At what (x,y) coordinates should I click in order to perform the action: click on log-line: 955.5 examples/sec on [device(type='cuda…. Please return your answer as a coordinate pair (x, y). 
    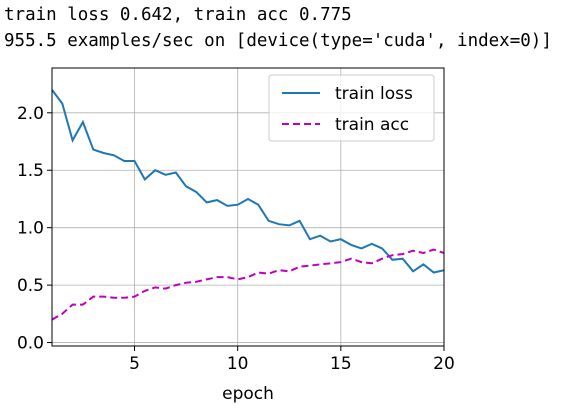
    Looking at the image, I should click on (278, 41).